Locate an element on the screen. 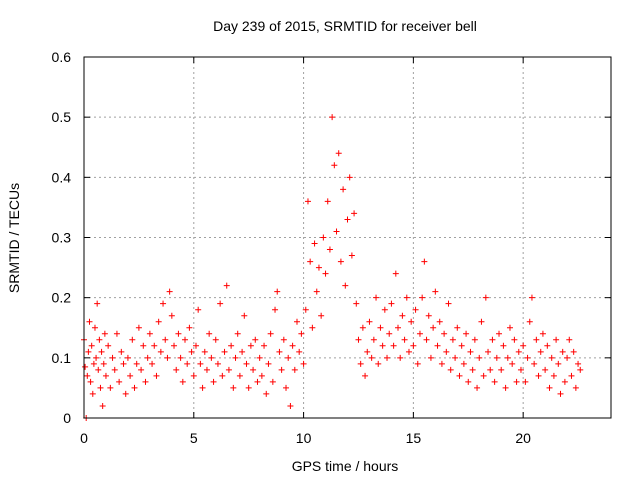  y-tick-label: 0 is located at coordinates (67, 418).